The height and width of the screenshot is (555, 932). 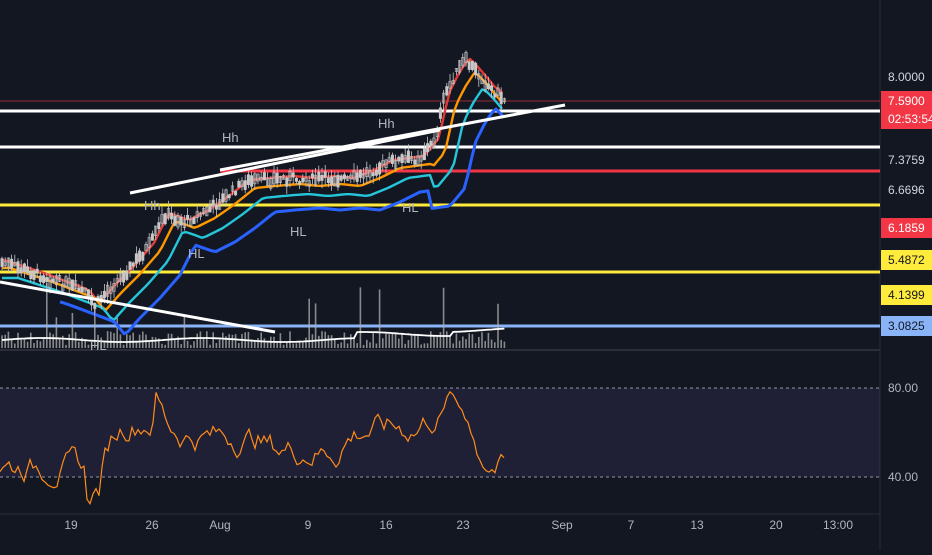 What do you see at coordinates (298, 231) in the screenshot?
I see `pattern-annotation: HL` at bounding box center [298, 231].